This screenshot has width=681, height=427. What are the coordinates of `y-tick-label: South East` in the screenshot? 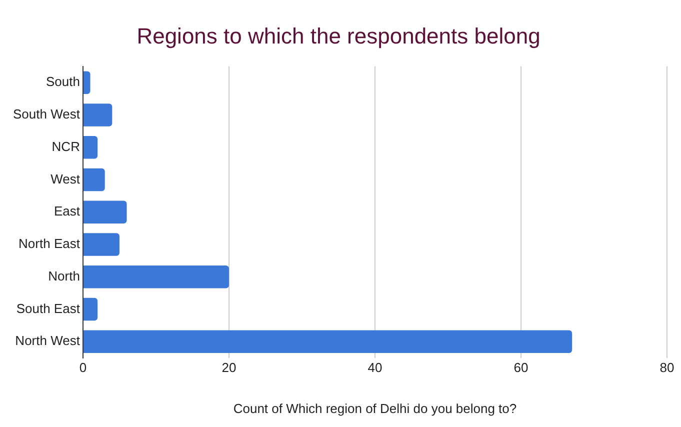 It's located at (48, 308).